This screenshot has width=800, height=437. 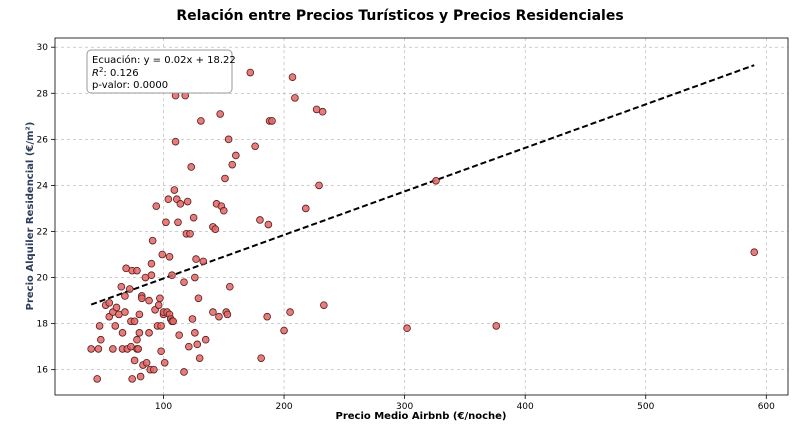 I want to click on x-tick-label: 400, so click(x=525, y=407).